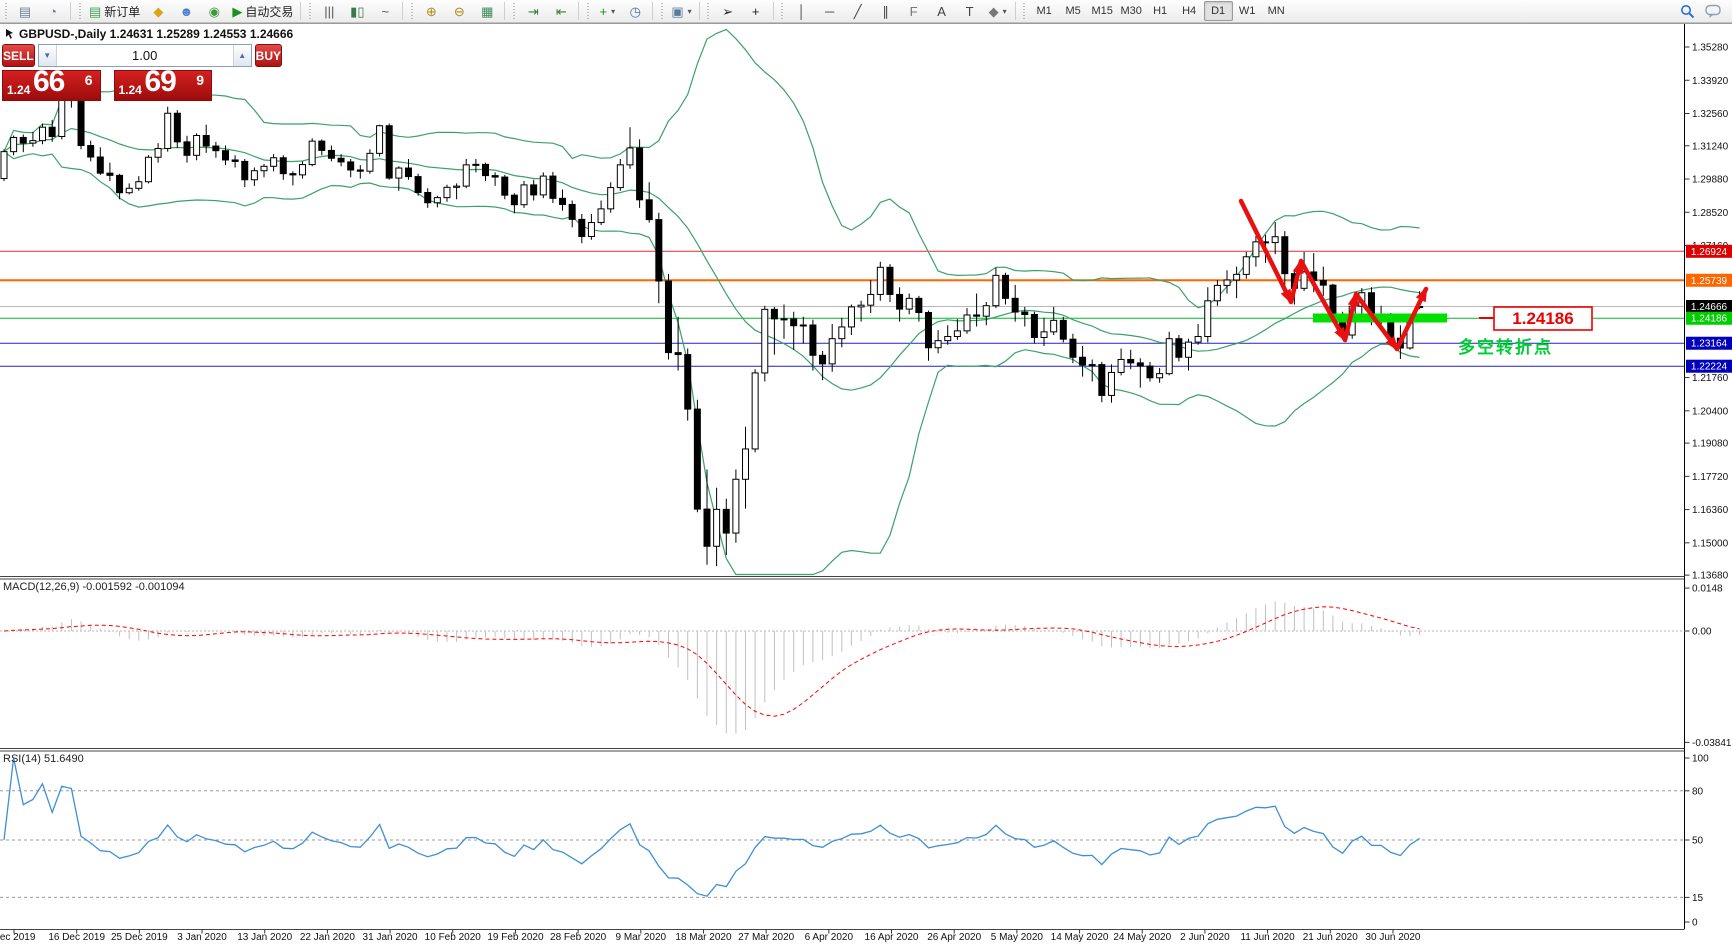  Describe the element at coordinates (588, 11) in the screenshot. I see `toolbar-grip` at that location.